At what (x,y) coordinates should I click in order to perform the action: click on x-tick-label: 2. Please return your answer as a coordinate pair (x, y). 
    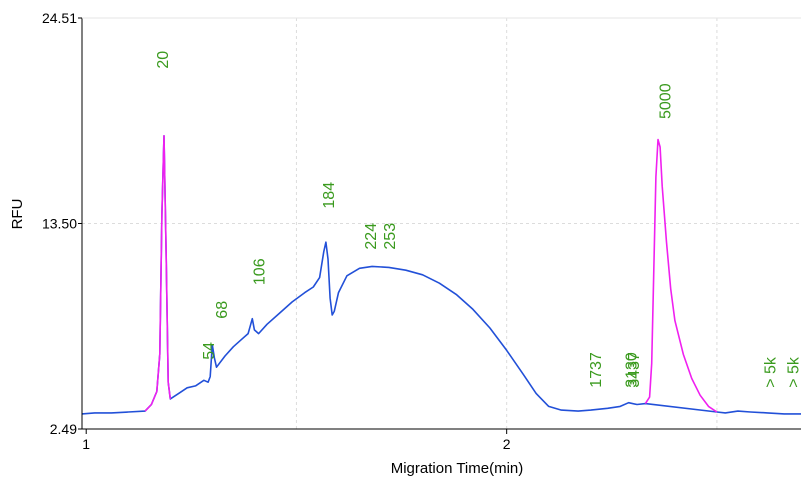
    Looking at the image, I should click on (507, 444).